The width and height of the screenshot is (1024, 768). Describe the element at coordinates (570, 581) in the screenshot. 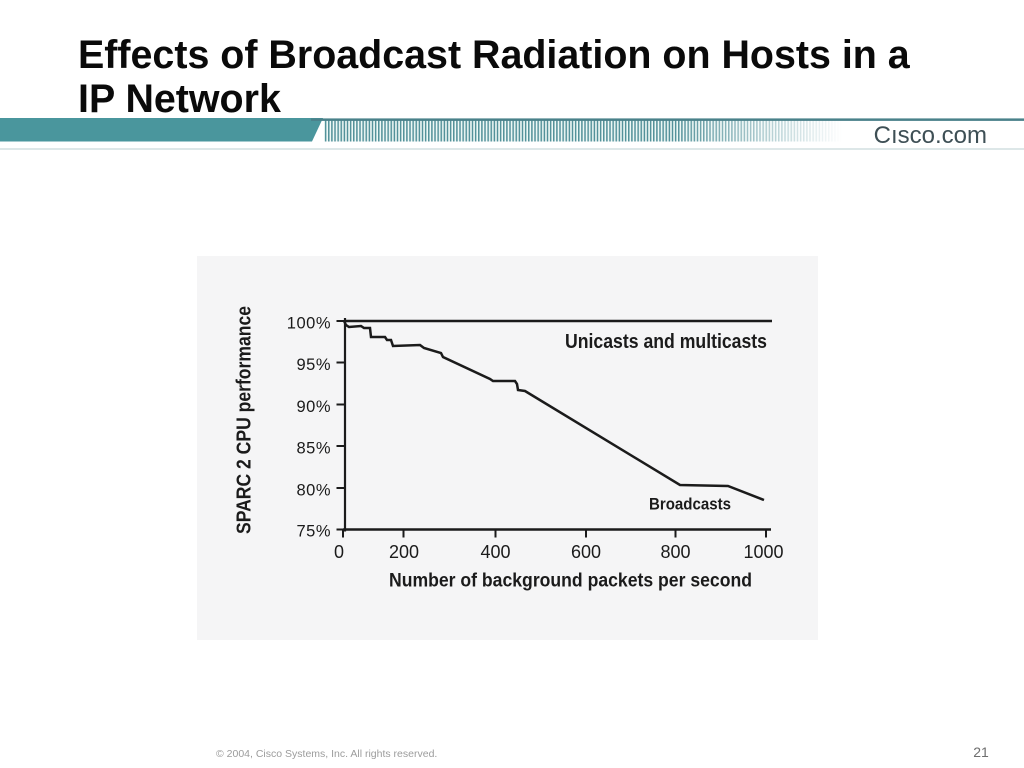

I see `svg-text:Number of background packets p: Number of background packets per second` at that location.